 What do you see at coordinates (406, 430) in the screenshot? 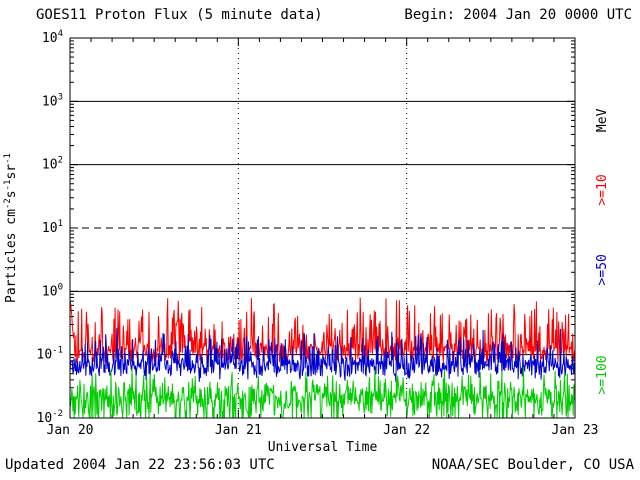
I see `x-tick-label: Jan 22` at bounding box center [406, 430].